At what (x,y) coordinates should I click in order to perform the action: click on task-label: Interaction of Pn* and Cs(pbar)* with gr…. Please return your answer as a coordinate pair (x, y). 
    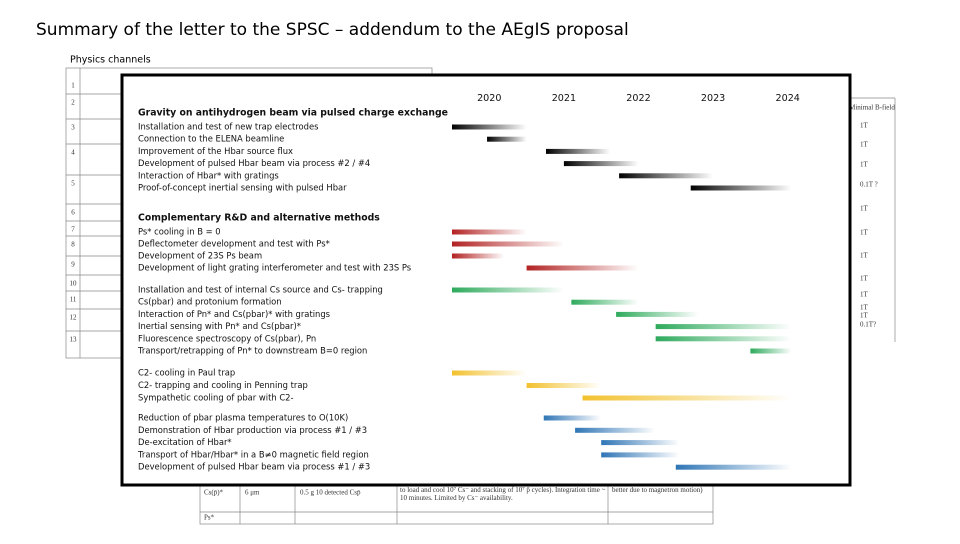
    Looking at the image, I should click on (234, 314).